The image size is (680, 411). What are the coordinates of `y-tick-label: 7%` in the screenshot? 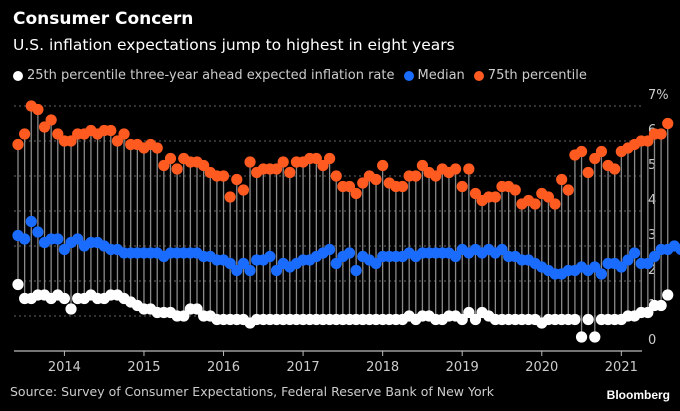 It's located at (658, 95).